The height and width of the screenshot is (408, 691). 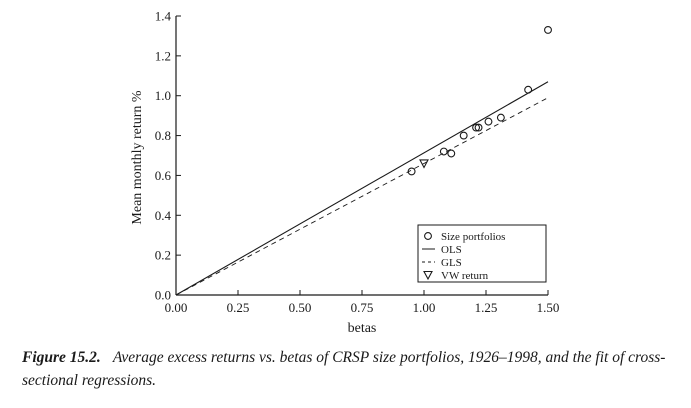 I want to click on y-tick-label: 0.4, so click(x=163, y=215).